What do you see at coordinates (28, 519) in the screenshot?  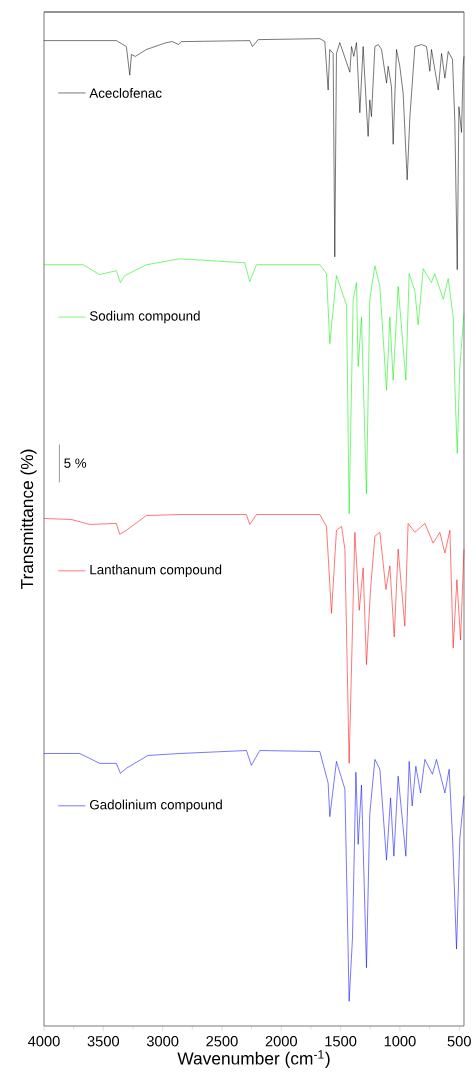 I see `y-axis-title: Transmittance (%)` at bounding box center [28, 519].